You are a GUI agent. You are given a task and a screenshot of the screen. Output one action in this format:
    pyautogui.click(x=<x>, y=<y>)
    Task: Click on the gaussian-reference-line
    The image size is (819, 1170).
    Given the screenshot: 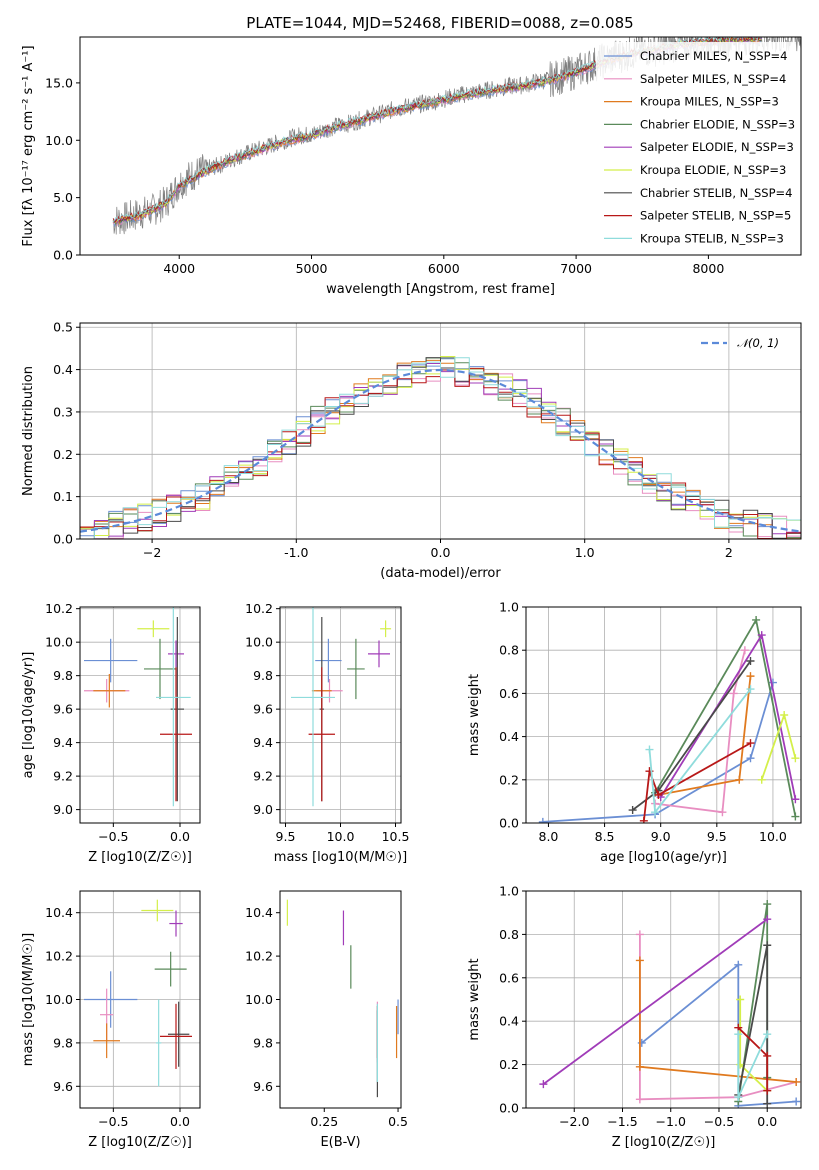 What is the action you would take?
    pyautogui.click(x=440, y=450)
    